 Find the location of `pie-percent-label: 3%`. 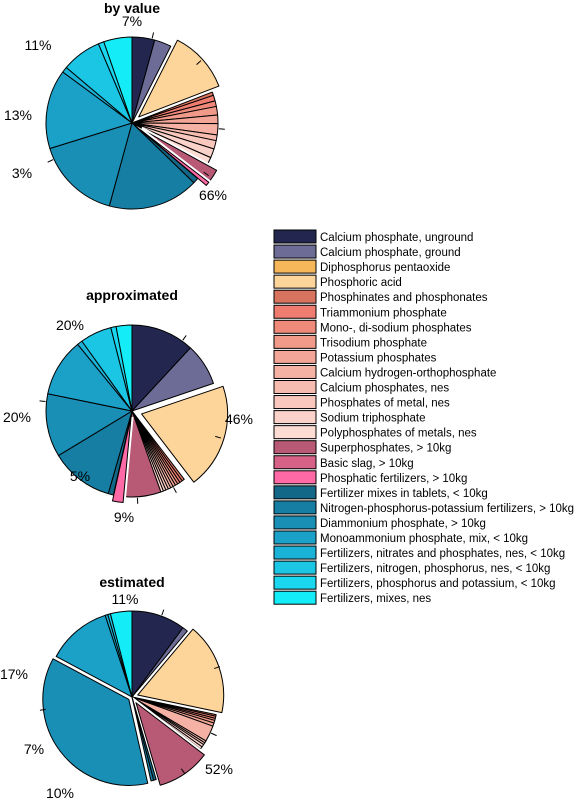

pie-percent-label: 3% is located at coordinates (22, 173).